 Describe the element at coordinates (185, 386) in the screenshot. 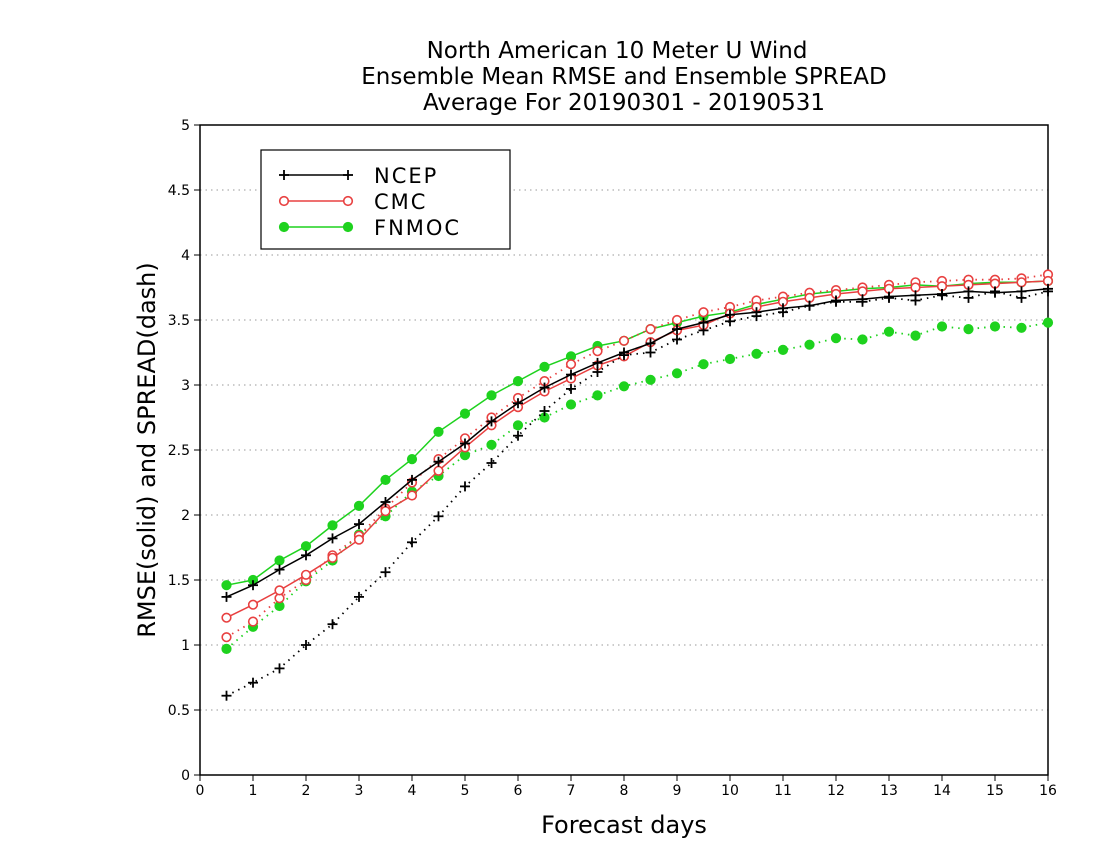

I see `y-tick-label: 3` at that location.